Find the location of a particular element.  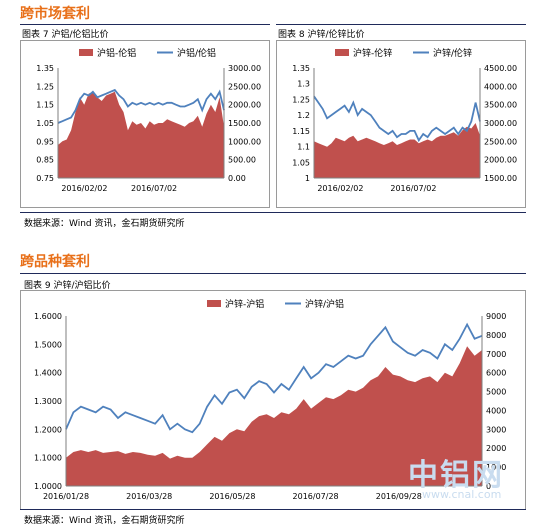

chart9-caption: 图表 9 沪锌/沪铝比价 is located at coordinates (67, 286).